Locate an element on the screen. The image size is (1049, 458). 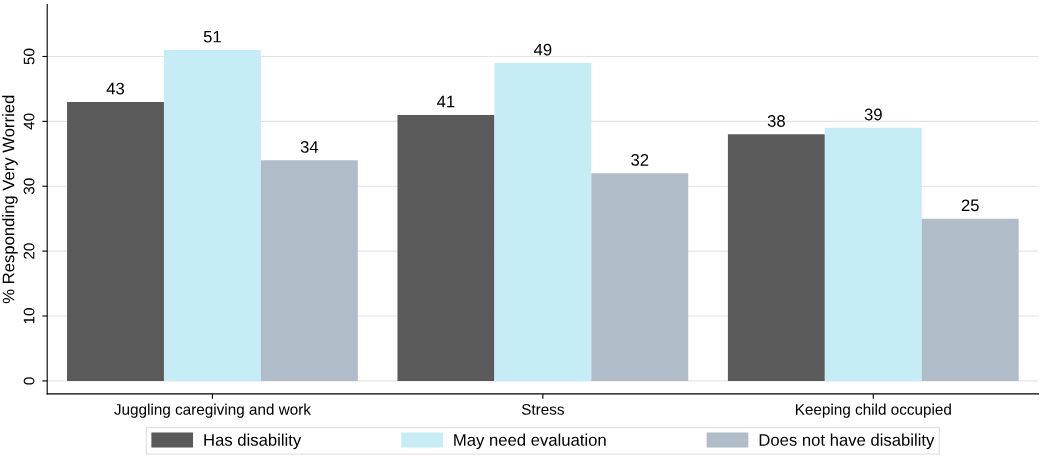
data-label: 39 is located at coordinates (873, 114).